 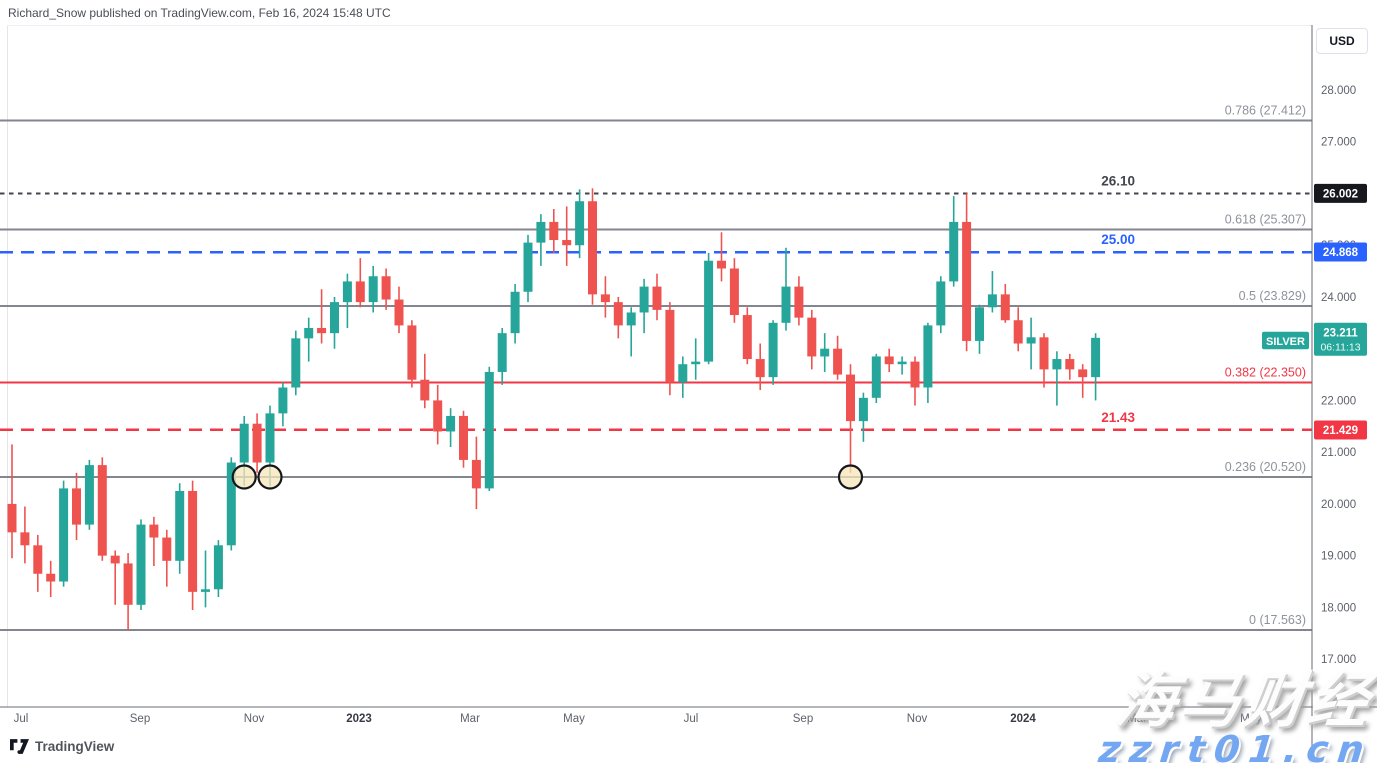 I want to click on fib-level-label-0: 0 (17.563), so click(x=1277, y=620).